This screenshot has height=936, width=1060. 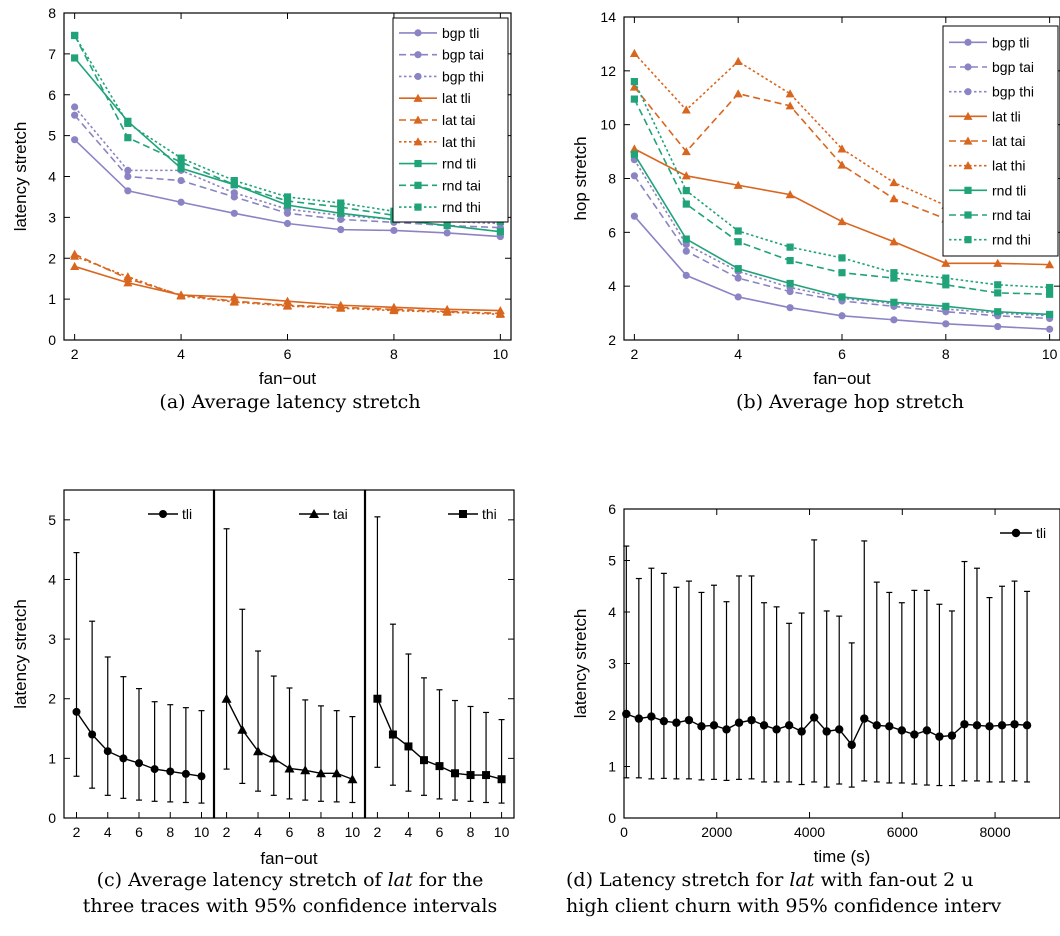 I want to click on legend-label: bgp thi, so click(x=1013, y=92).